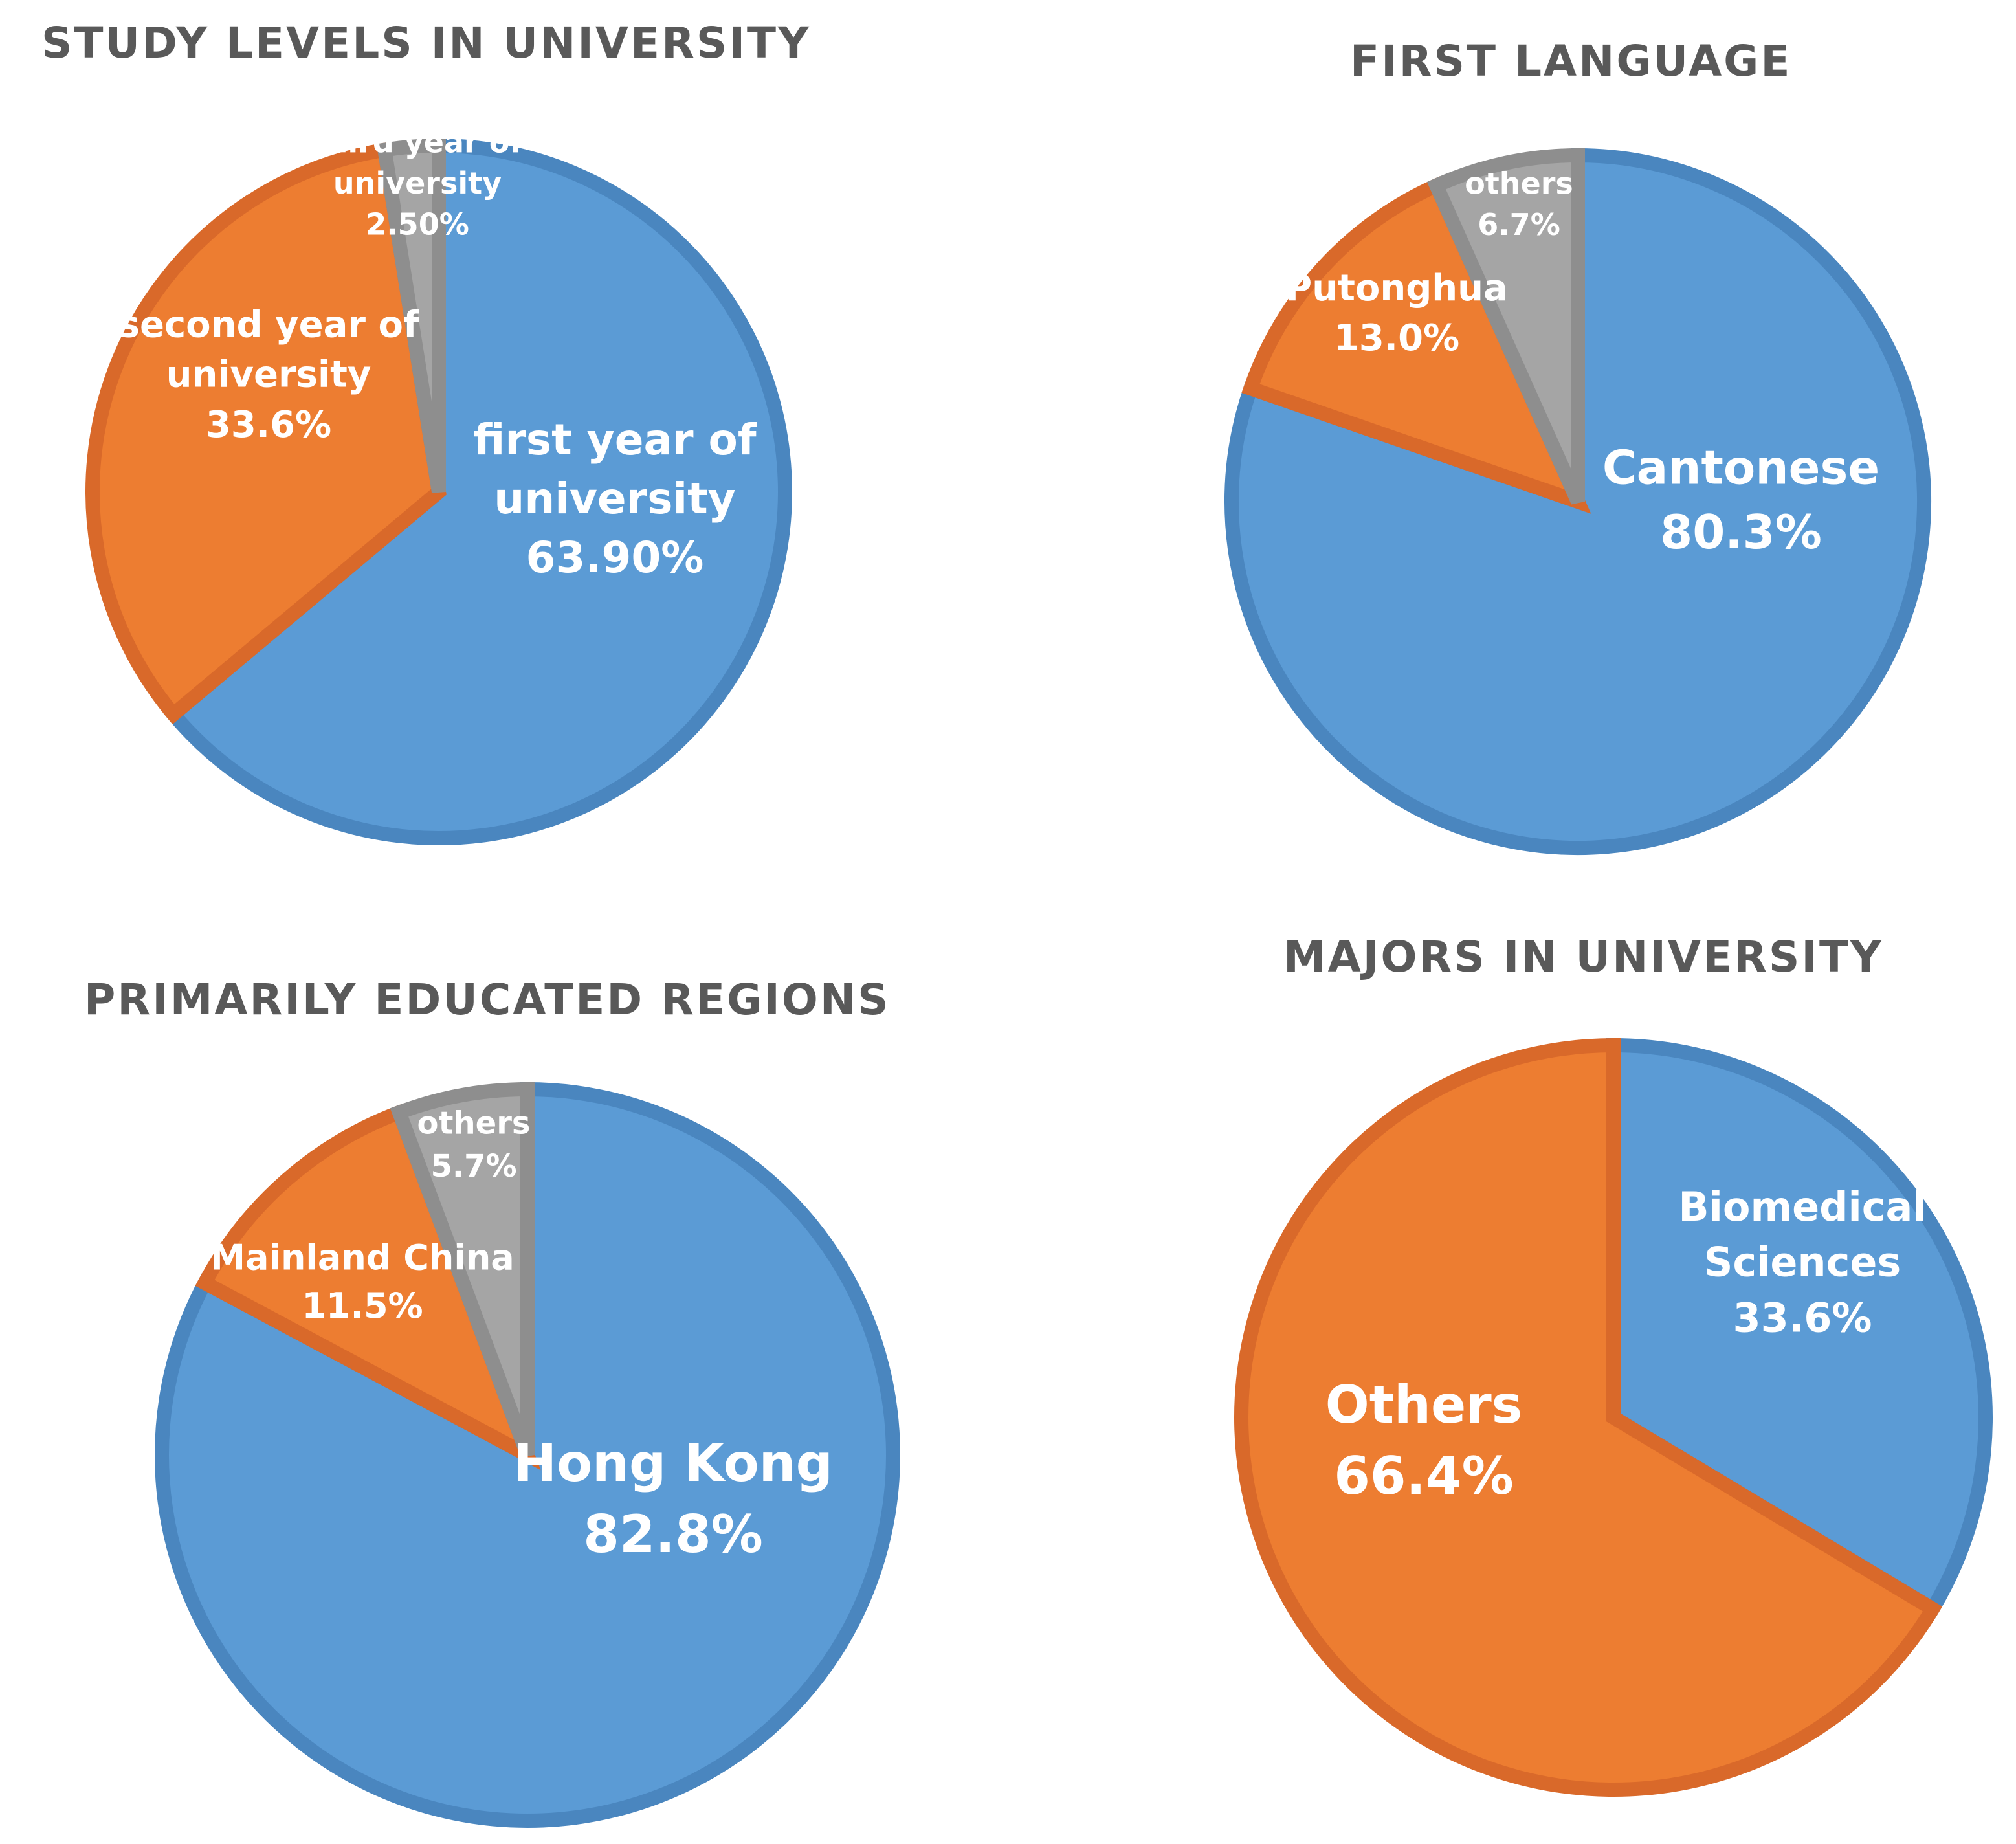  I want to click on slice-value: 11.5%, so click(362, 1305).